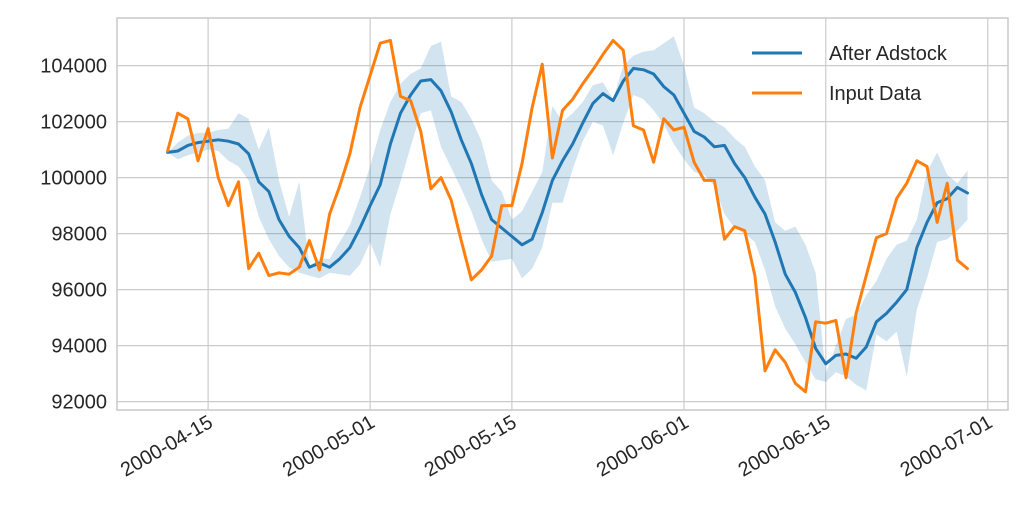 This screenshot has width=1029, height=529. Describe the element at coordinates (329, 446) in the screenshot. I see `x-tick-label: 2000-05-01` at that location.